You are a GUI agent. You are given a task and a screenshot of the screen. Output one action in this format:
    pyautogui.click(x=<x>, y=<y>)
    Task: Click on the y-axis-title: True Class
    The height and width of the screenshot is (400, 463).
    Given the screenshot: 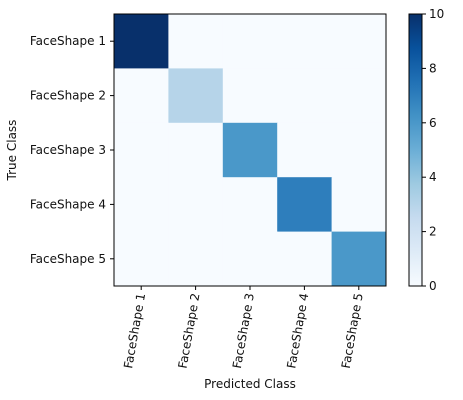 What is the action you would take?
    pyautogui.click(x=12, y=151)
    